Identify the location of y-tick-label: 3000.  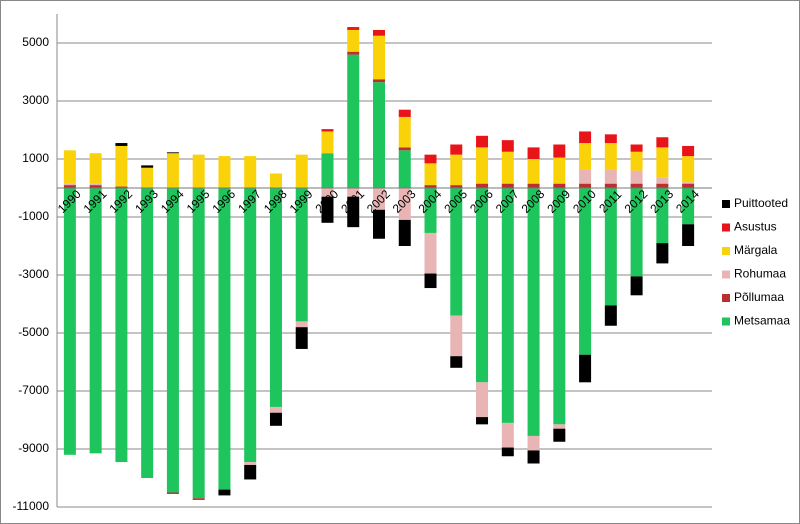
(35, 100).